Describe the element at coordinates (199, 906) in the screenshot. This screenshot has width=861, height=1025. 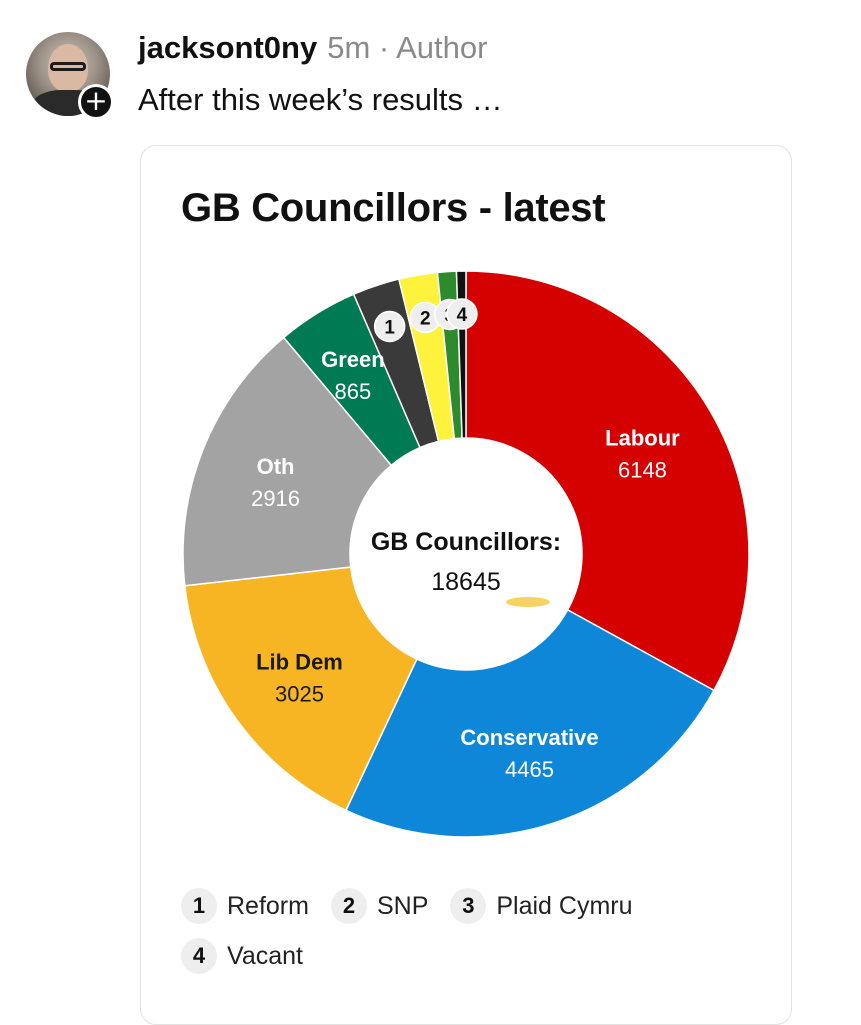
I see `legend-num: 1` at that location.